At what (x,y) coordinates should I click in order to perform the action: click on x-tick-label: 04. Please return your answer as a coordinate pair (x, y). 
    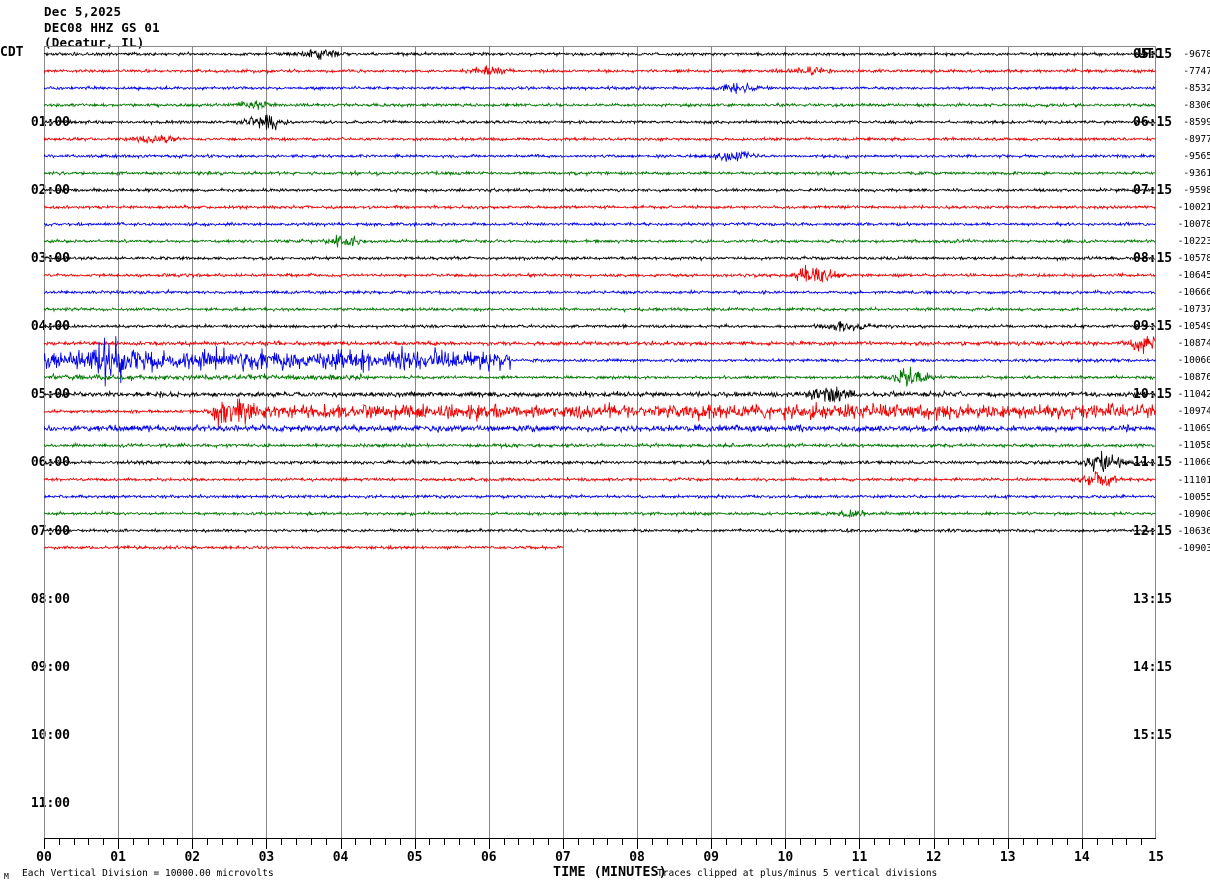
    Looking at the image, I should click on (340, 857).